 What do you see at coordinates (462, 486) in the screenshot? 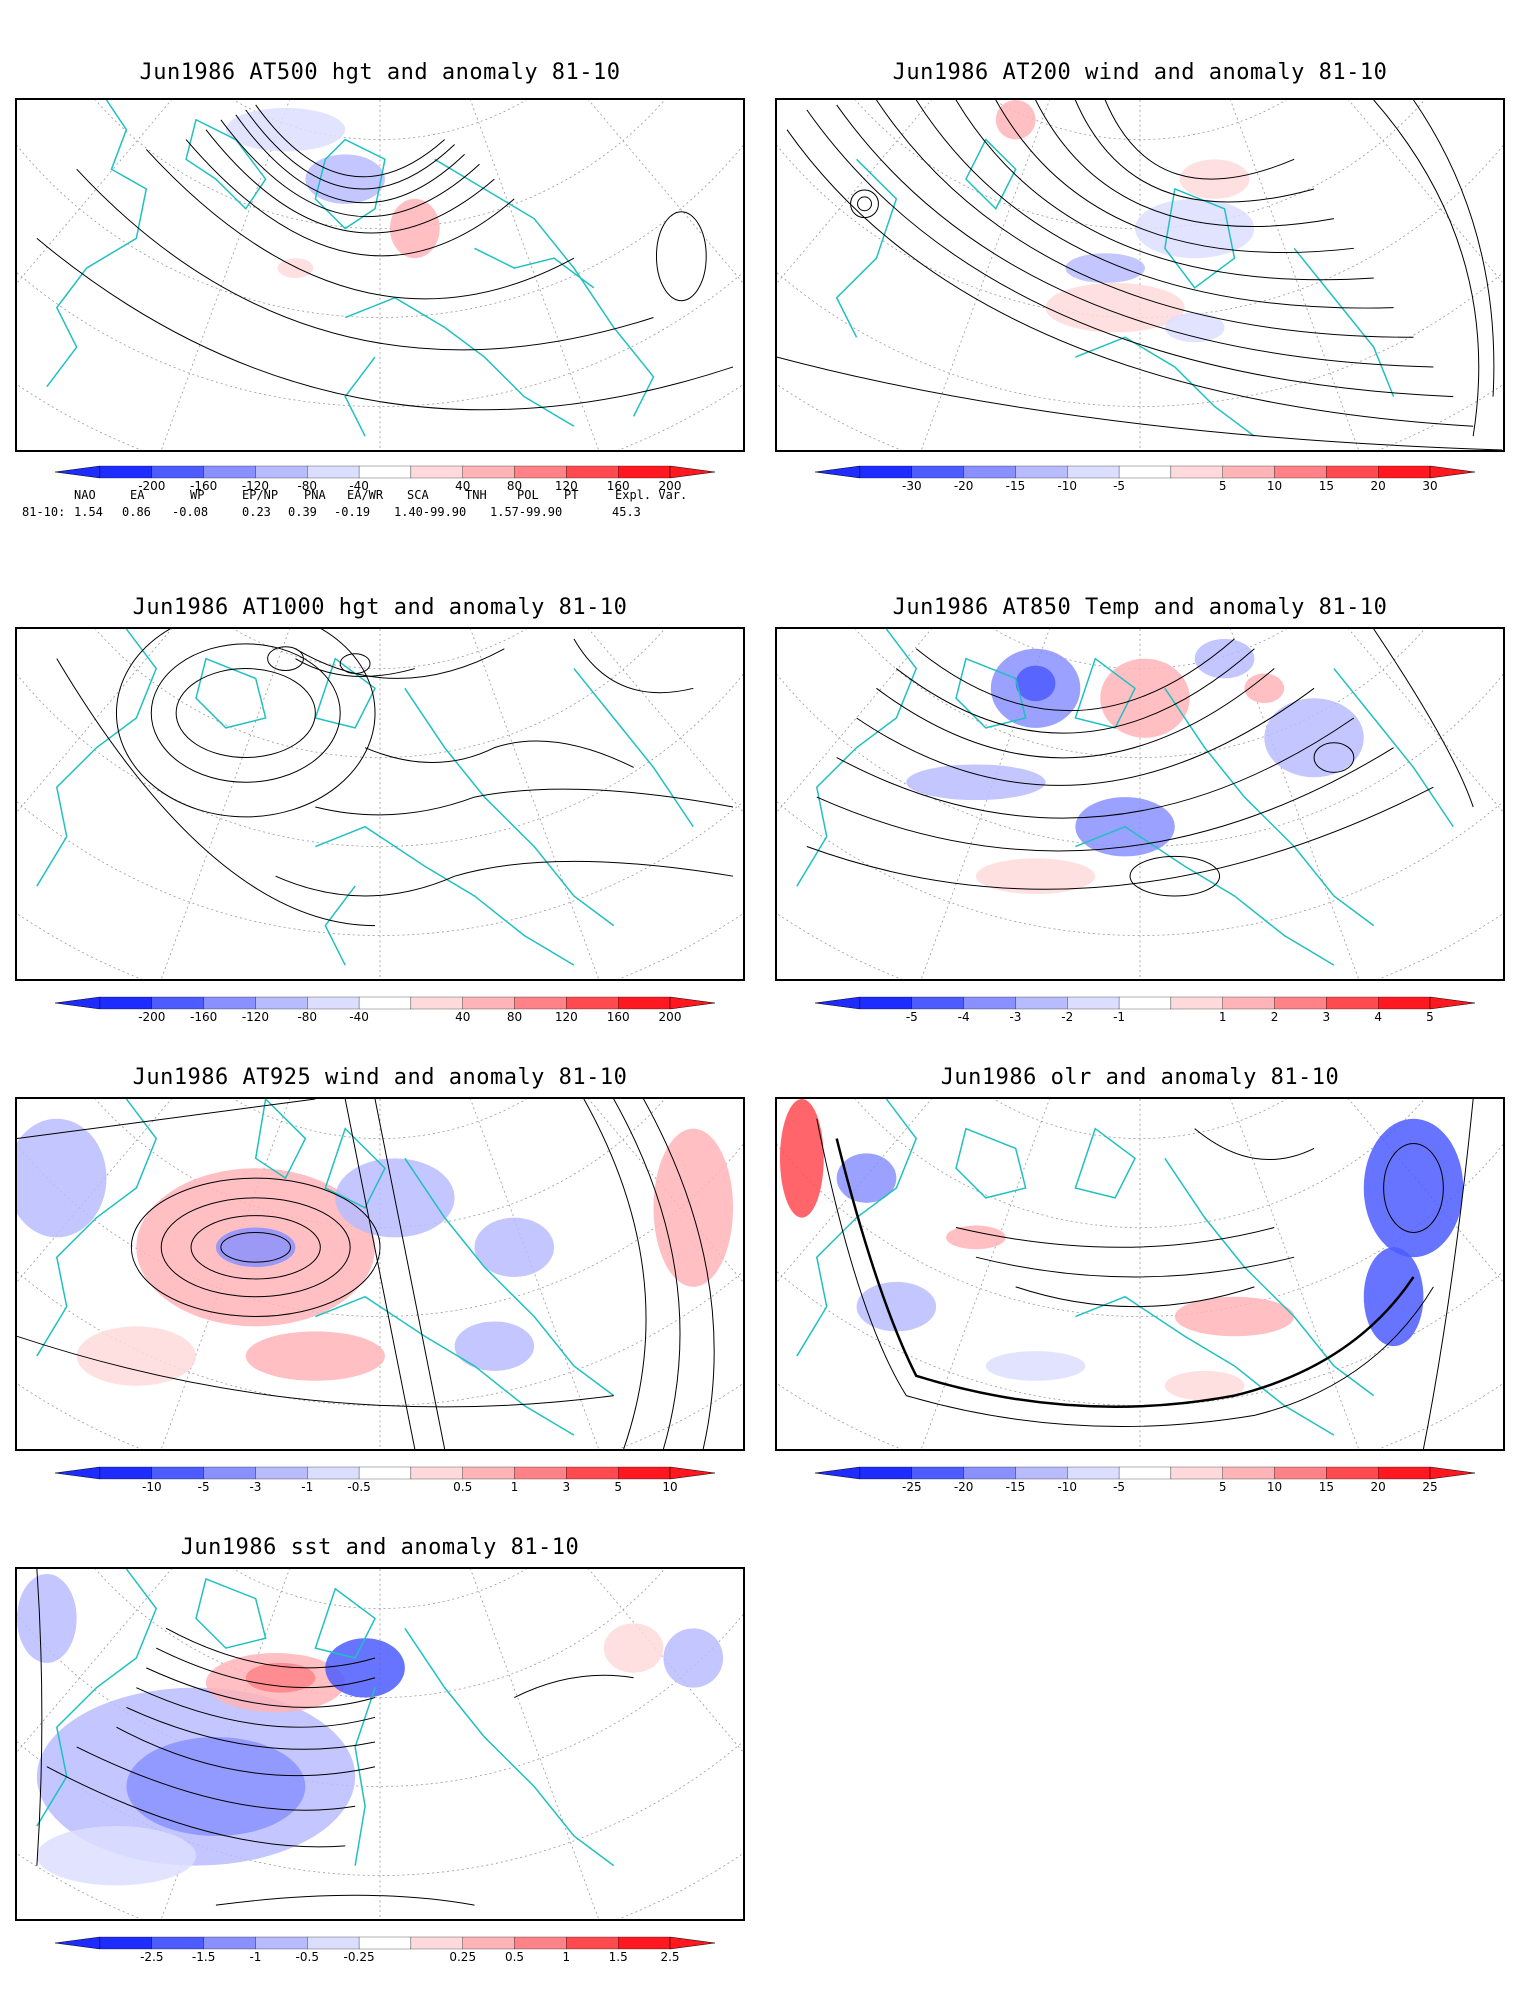
I see `colorbar-tick-label: 40` at bounding box center [462, 486].